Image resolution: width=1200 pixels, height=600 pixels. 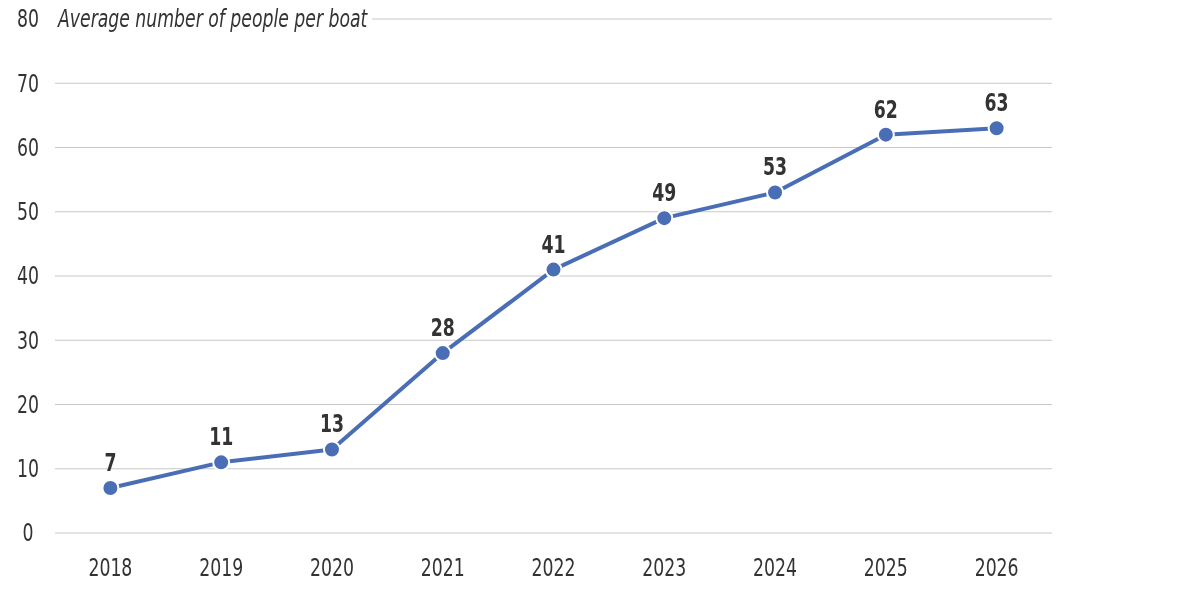 What do you see at coordinates (775, 167) in the screenshot?
I see `data-label: 53` at bounding box center [775, 167].